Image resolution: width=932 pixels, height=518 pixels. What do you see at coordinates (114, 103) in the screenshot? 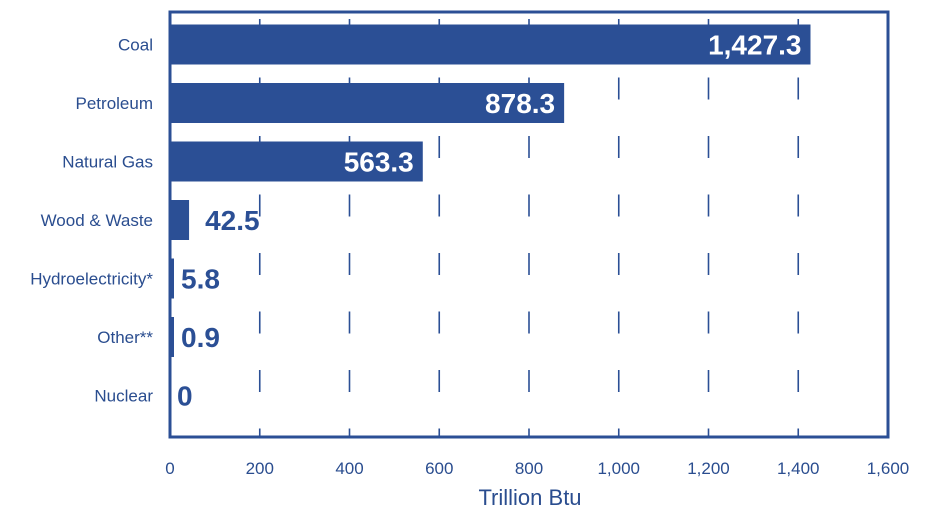
I see `category-label: Petroleum` at bounding box center [114, 103].